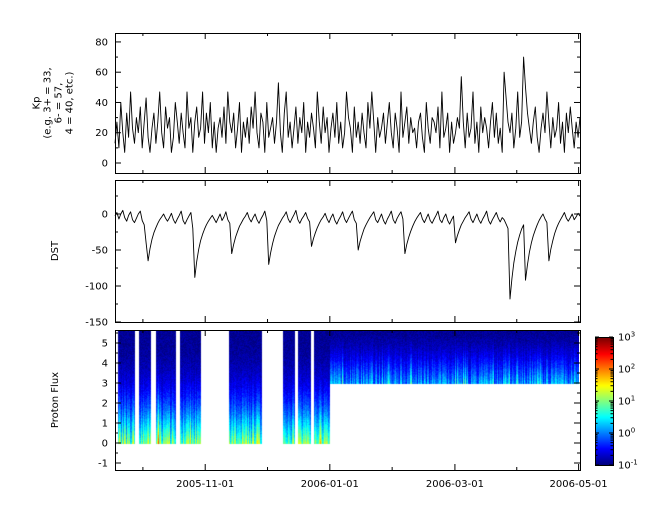 The height and width of the screenshot is (523, 665). What do you see at coordinates (101, 133) in the screenshot?
I see `y-tick-label: 20` at bounding box center [101, 133].